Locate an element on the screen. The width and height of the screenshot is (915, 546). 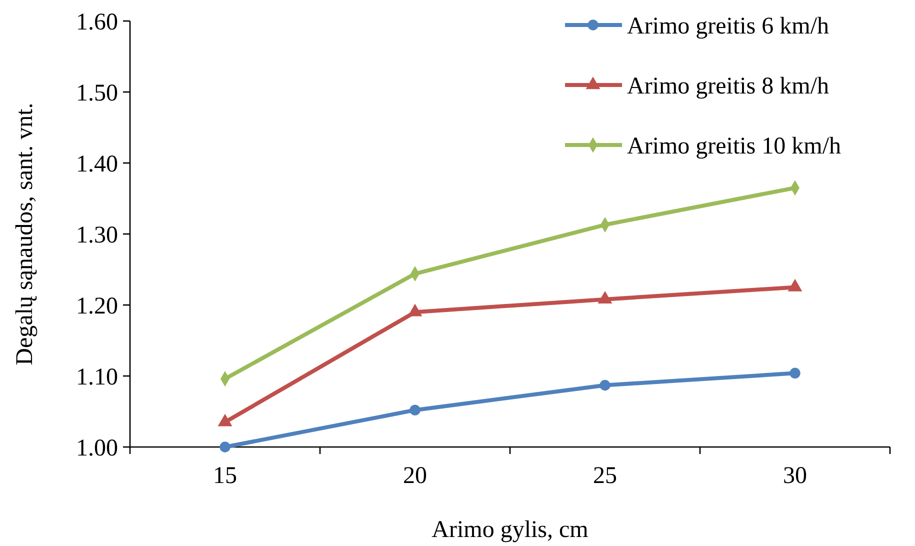
x-tick-label: 15 is located at coordinates (225, 476).